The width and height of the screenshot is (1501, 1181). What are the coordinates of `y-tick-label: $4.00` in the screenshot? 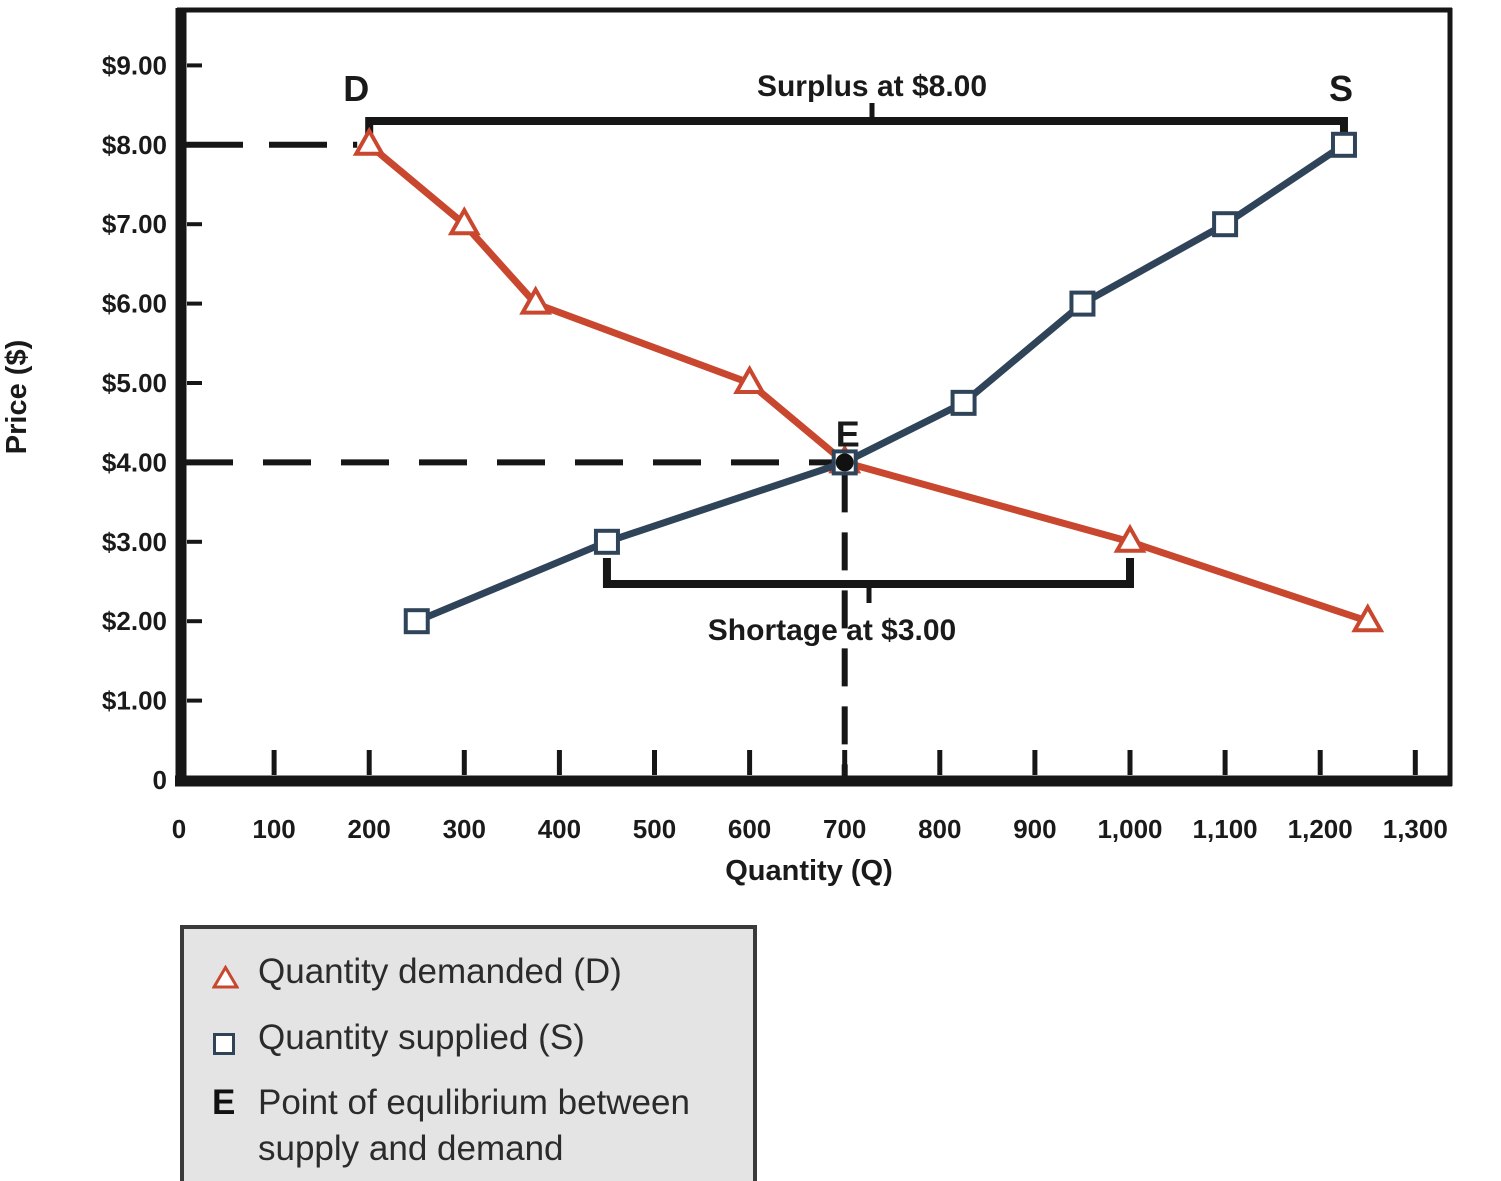 It's located at (134, 462).